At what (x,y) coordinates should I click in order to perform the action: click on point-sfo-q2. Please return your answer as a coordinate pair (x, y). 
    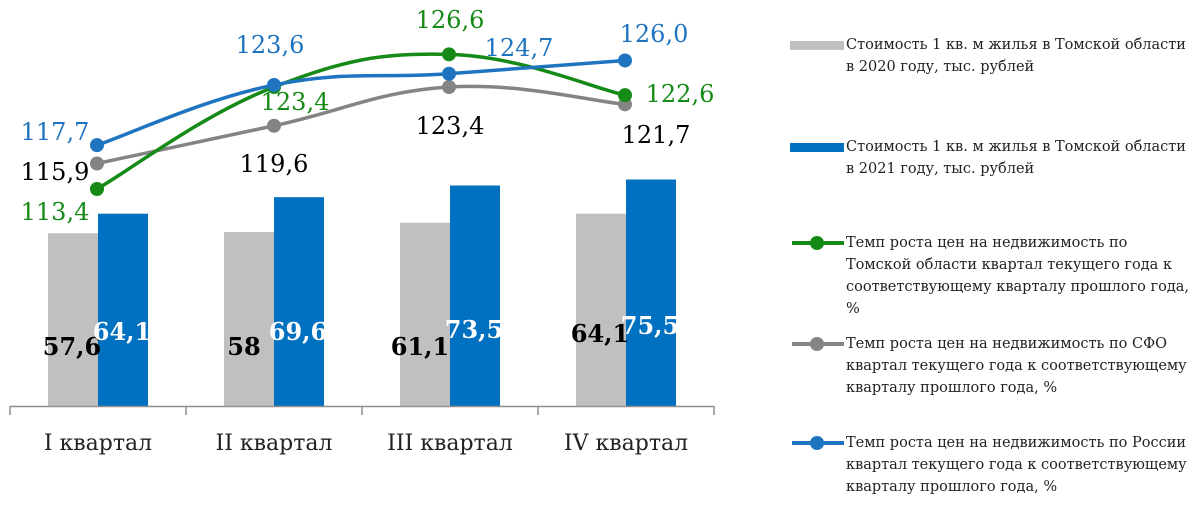
    Looking at the image, I should click on (274, 125).